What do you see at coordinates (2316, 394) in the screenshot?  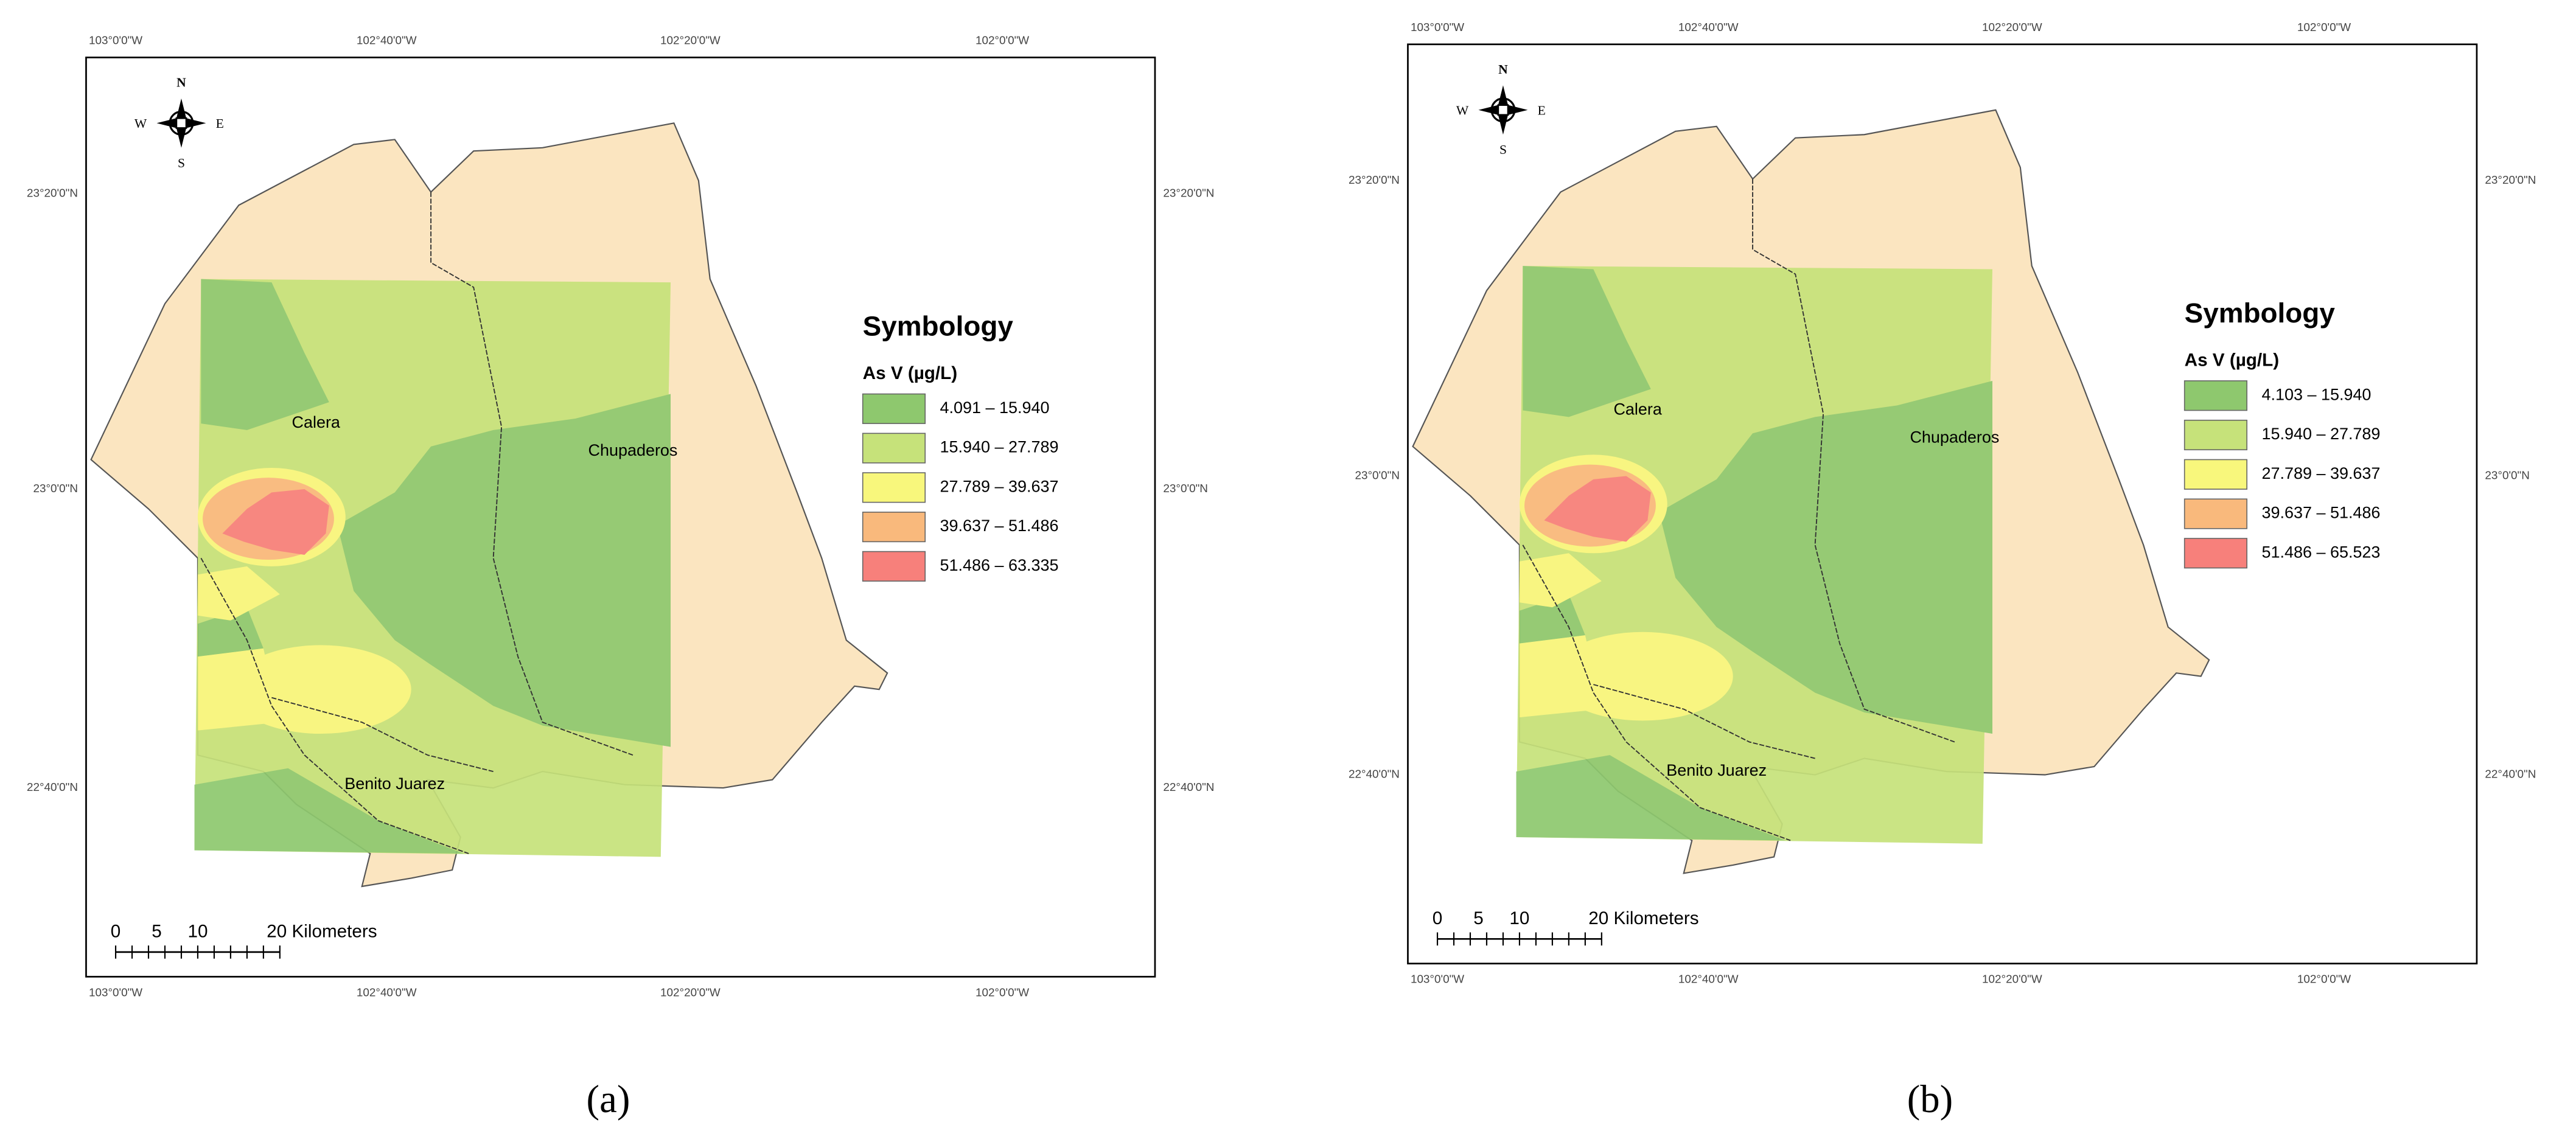 I see `legend-label: 4.103 – 15.940` at bounding box center [2316, 394].